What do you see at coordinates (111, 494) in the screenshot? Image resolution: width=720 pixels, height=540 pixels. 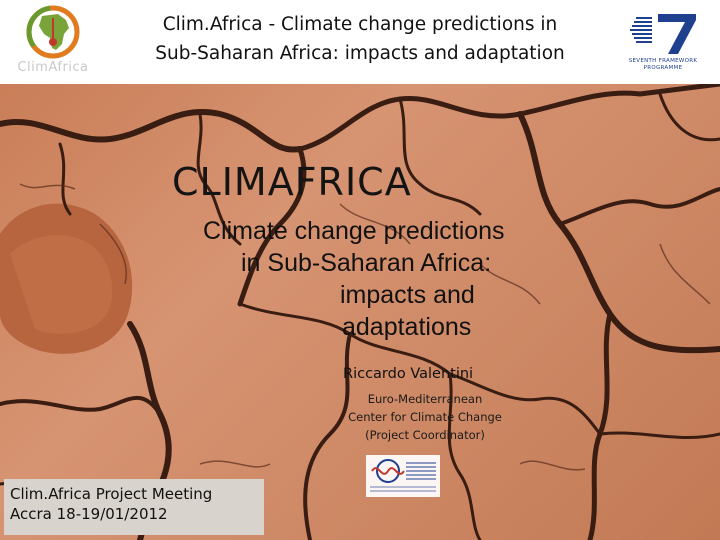 I see `meeting-name: Clim.Africa Project Meeting` at bounding box center [111, 494].